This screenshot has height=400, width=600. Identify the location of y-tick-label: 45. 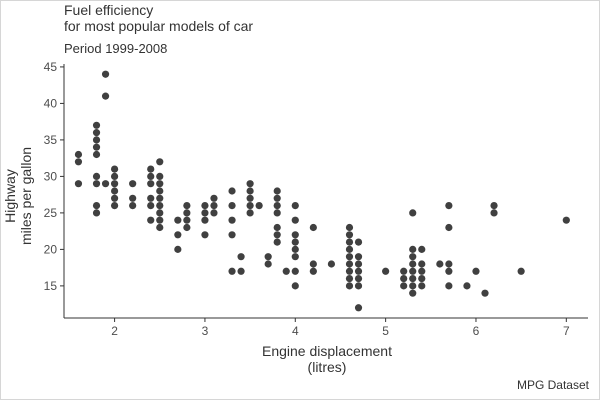
(51, 67).